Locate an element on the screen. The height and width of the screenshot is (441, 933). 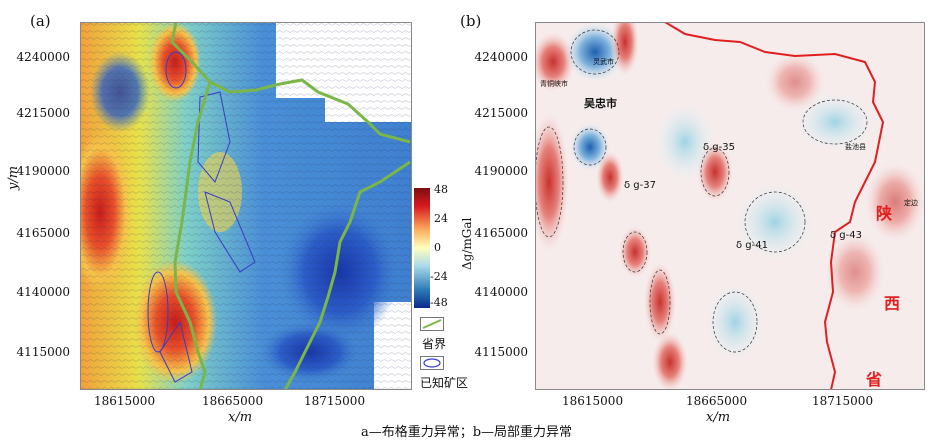
label-yanchi: 盐池县 is located at coordinates (855, 147).